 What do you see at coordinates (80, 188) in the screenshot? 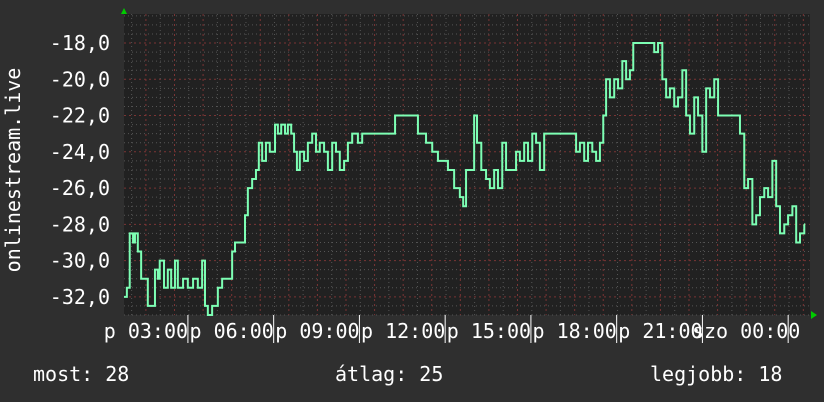
I see `y-tick-label: -26,0` at bounding box center [80, 188].